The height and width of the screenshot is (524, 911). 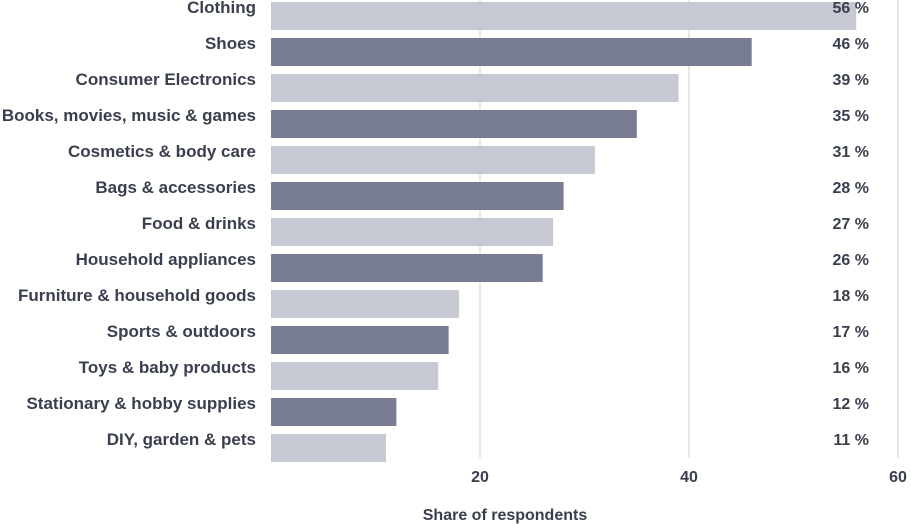 I want to click on value-label: 12 %, so click(x=851, y=404).